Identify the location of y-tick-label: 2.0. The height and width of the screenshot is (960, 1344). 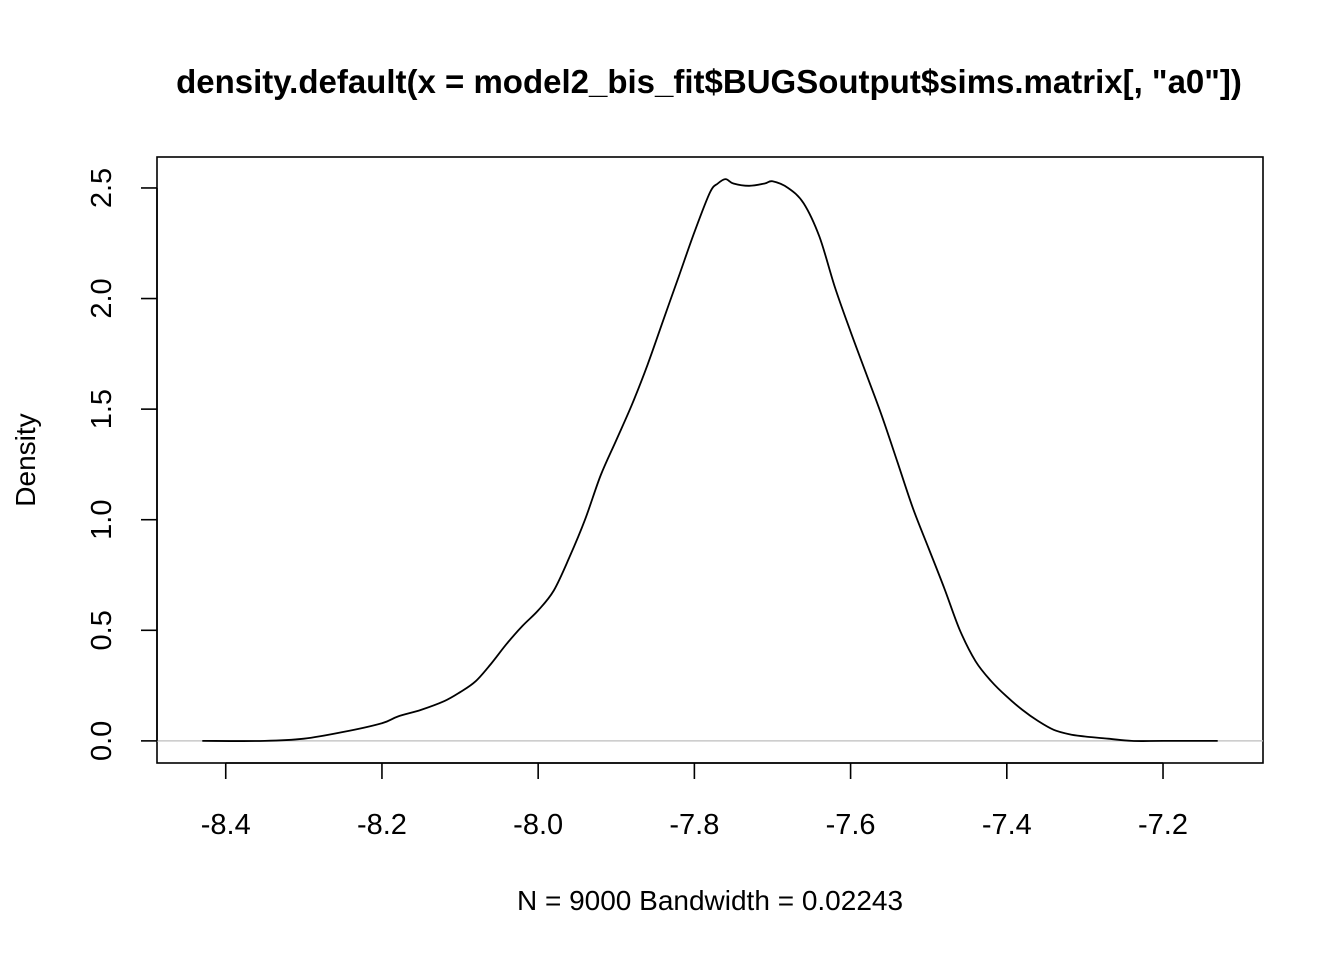
(102, 298).